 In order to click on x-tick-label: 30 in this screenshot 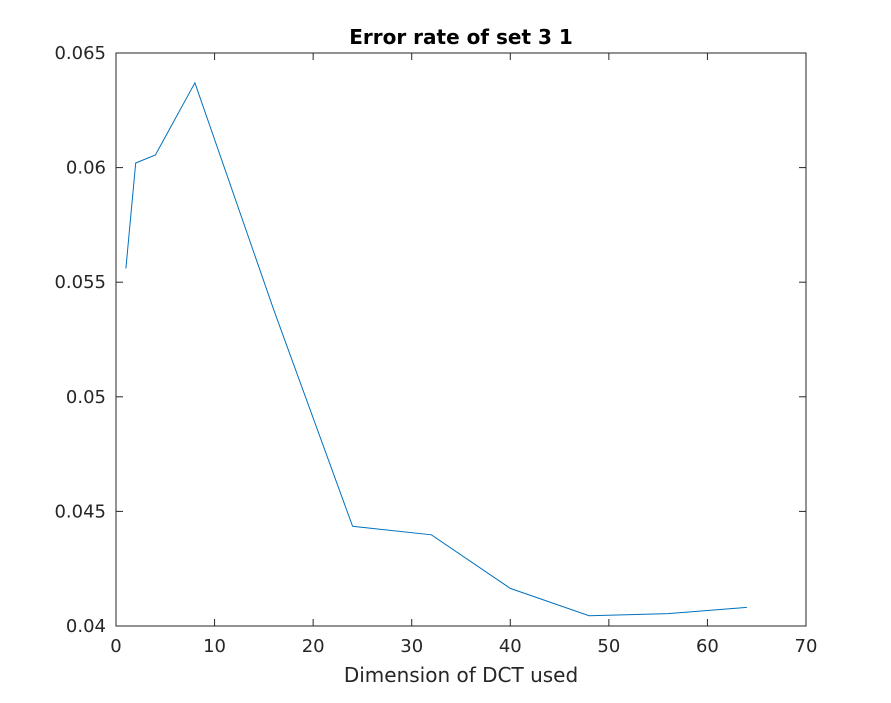, I will do `click(411, 646)`.